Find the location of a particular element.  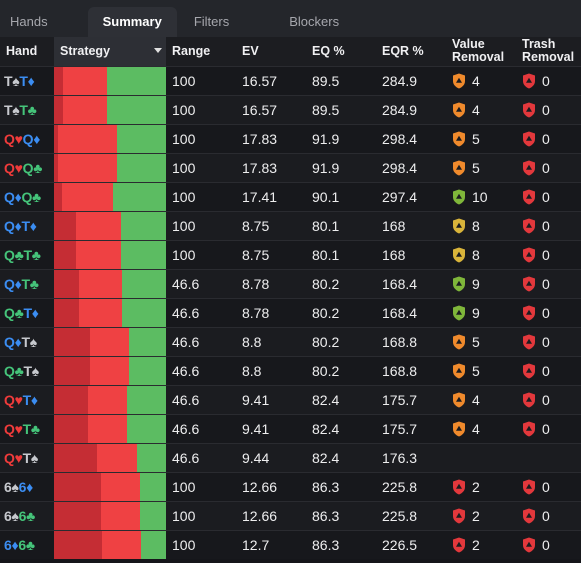

eq-cell: 89.5 is located at coordinates (341, 109).